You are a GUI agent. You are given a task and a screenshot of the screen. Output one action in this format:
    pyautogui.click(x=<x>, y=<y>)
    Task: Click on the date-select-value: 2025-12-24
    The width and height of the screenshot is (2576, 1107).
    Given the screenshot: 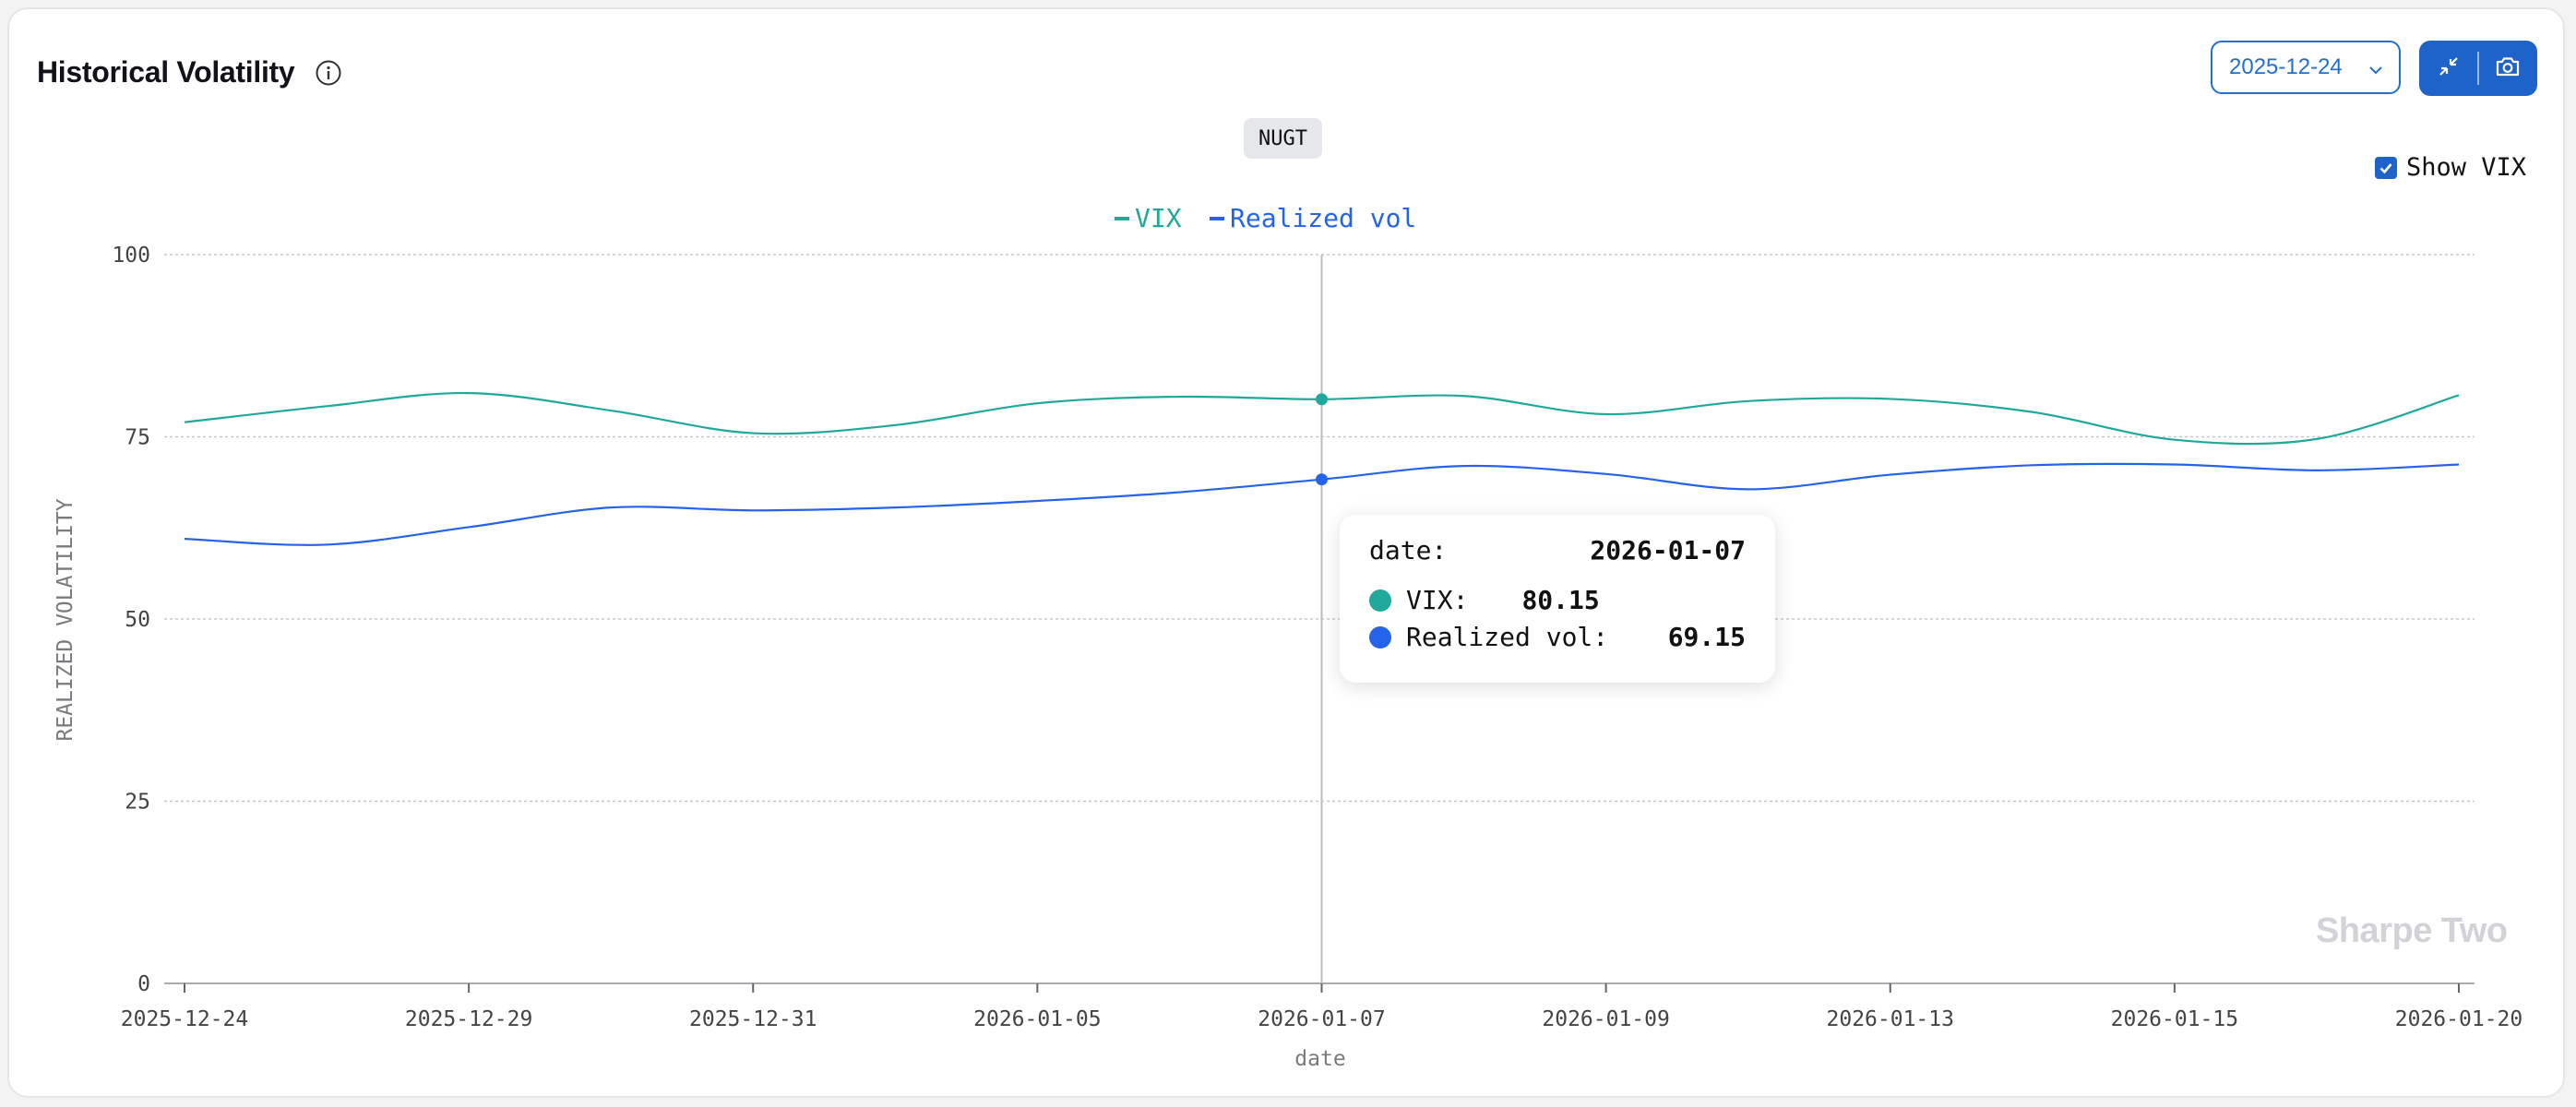 What is the action you would take?
    pyautogui.click(x=2286, y=66)
    